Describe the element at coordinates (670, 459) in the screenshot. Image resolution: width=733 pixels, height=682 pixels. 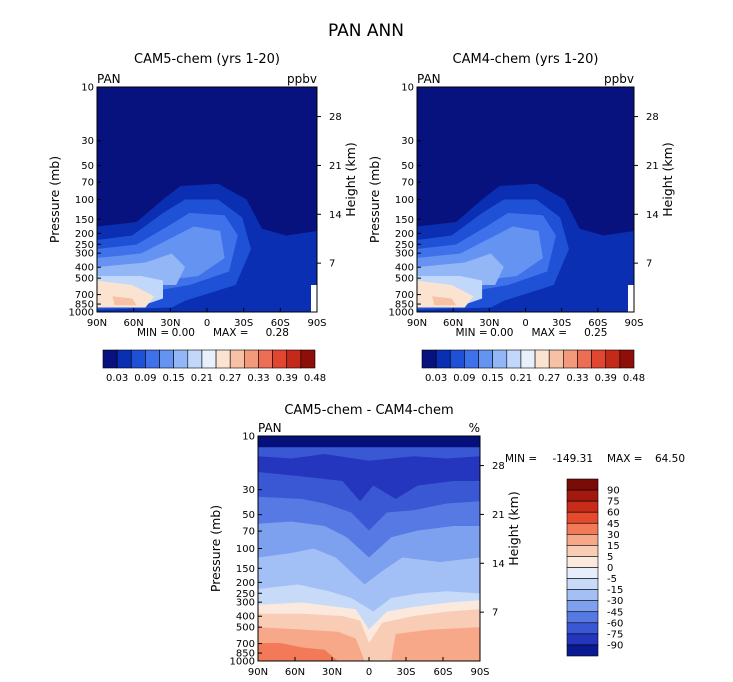
I see `max-value: 64.50` at that location.